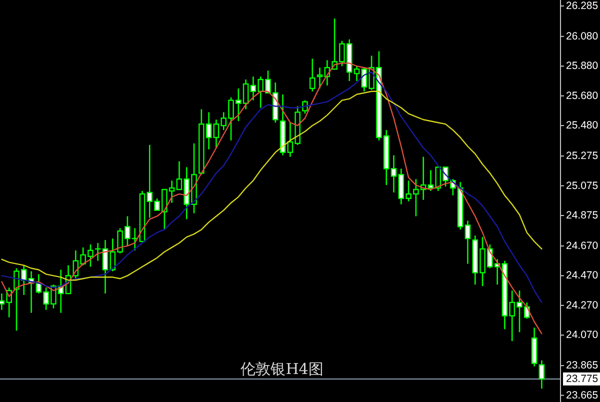 This screenshot has width=600, height=402. I want to click on y-tick-label: 24.270, so click(582, 305).